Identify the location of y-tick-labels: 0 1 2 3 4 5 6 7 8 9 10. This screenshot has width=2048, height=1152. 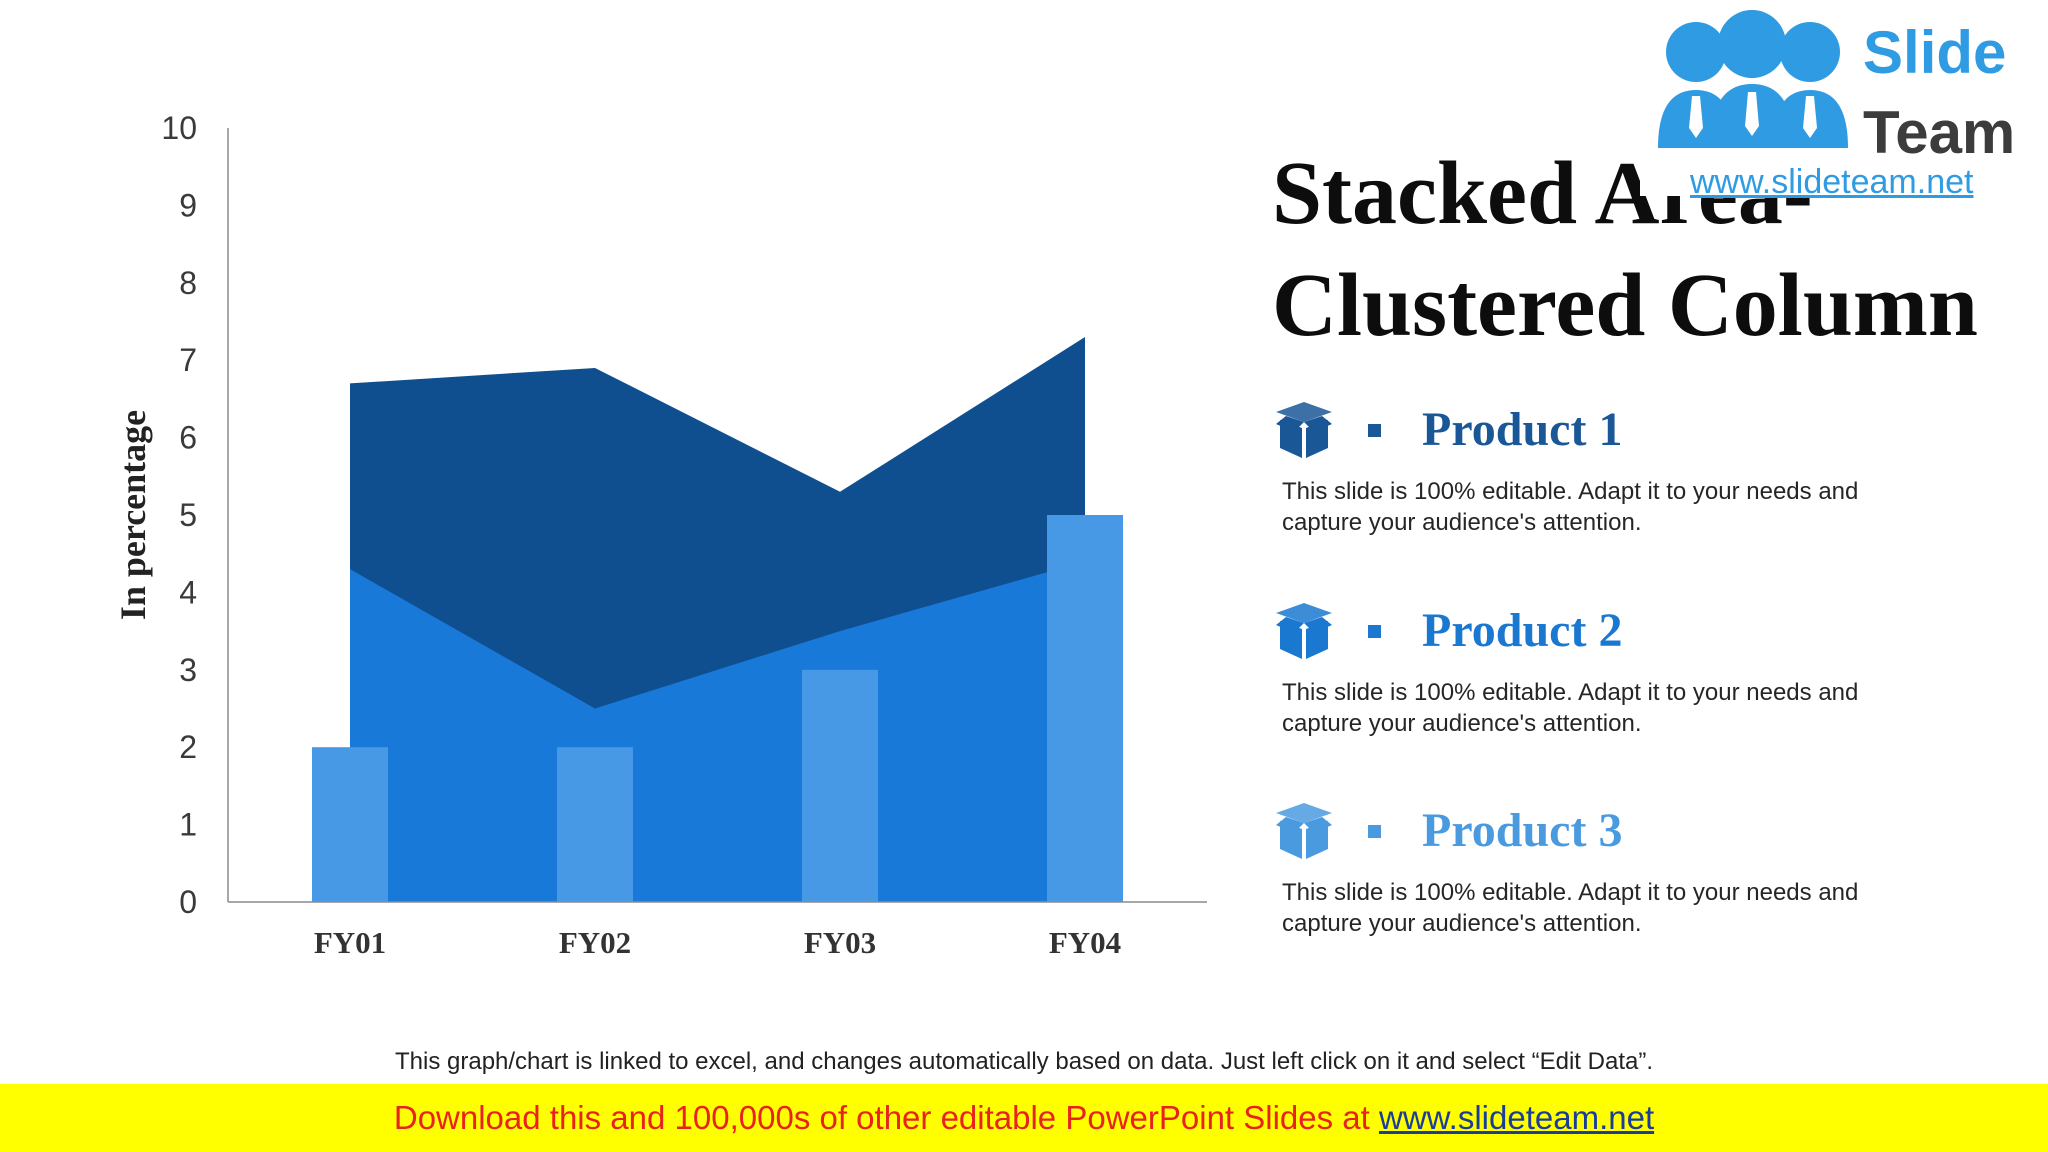
(179, 515).